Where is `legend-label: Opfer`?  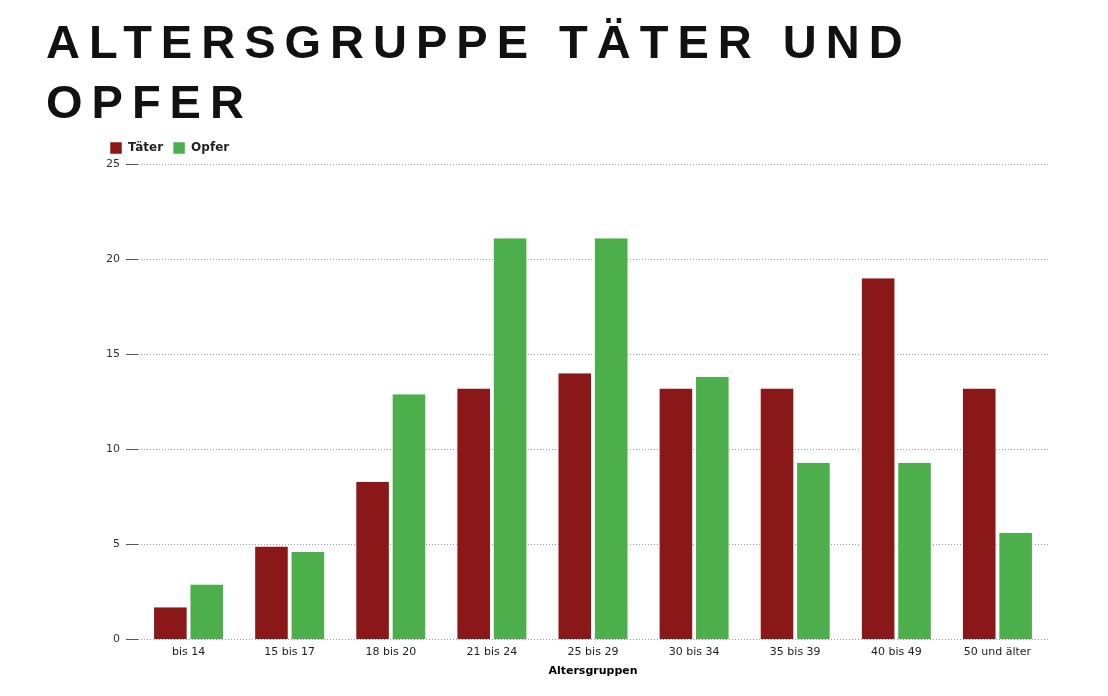
legend-label: Opfer is located at coordinates (210, 147).